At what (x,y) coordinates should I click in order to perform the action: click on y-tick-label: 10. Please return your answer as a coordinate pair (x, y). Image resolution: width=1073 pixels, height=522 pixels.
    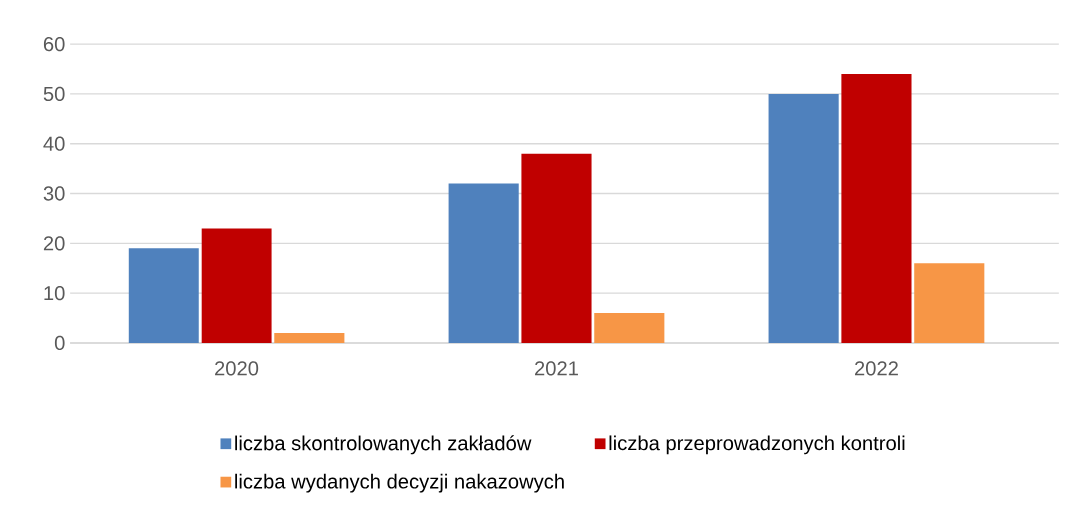
    Looking at the image, I should click on (54, 293).